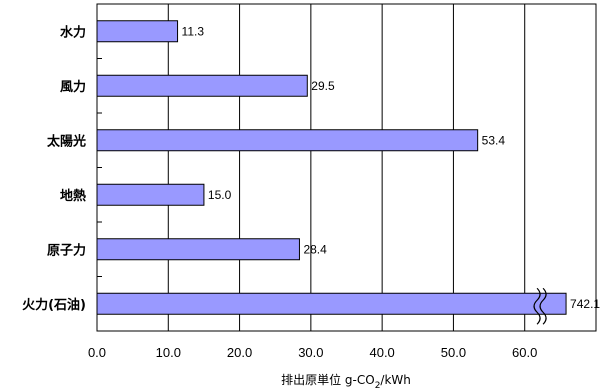 The image size is (601, 392). I want to click on category-label-3: 地熱, so click(73, 196).